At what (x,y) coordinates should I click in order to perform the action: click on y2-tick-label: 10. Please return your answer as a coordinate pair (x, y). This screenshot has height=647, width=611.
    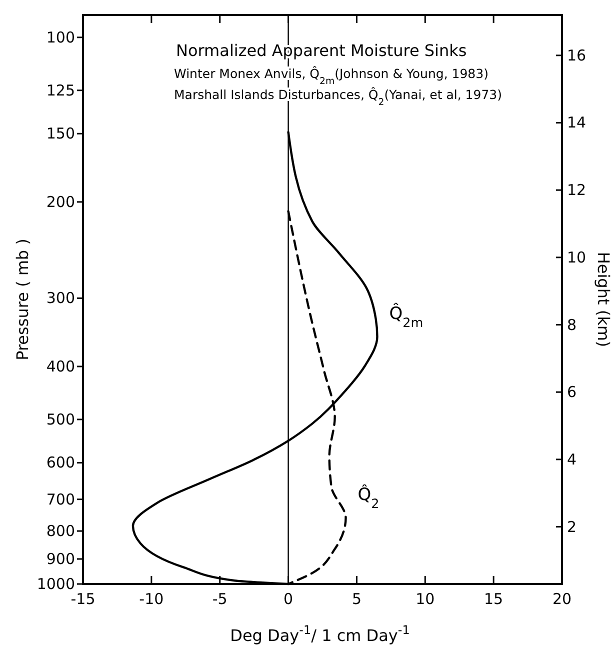
    Looking at the image, I should click on (576, 257).